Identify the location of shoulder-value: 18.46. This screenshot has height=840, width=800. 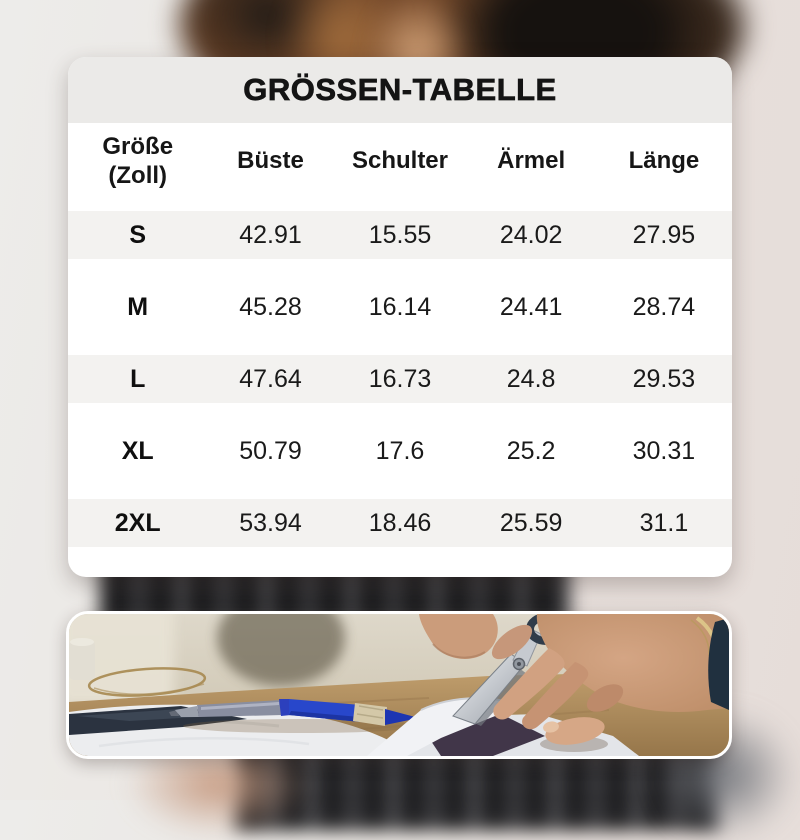
(400, 522).